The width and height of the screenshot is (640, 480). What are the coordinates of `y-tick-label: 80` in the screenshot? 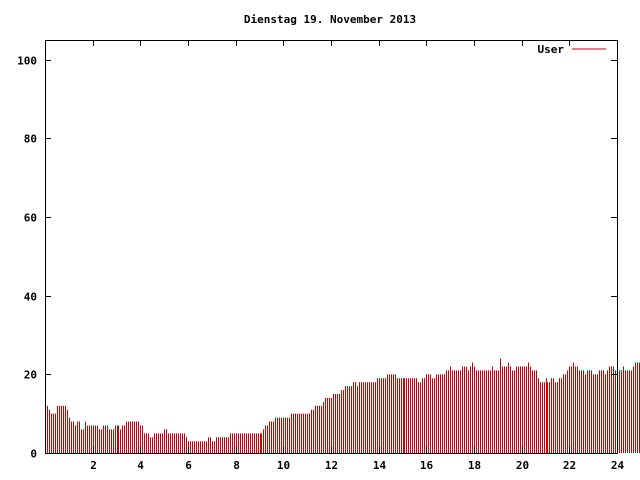 It's located at (30, 139).